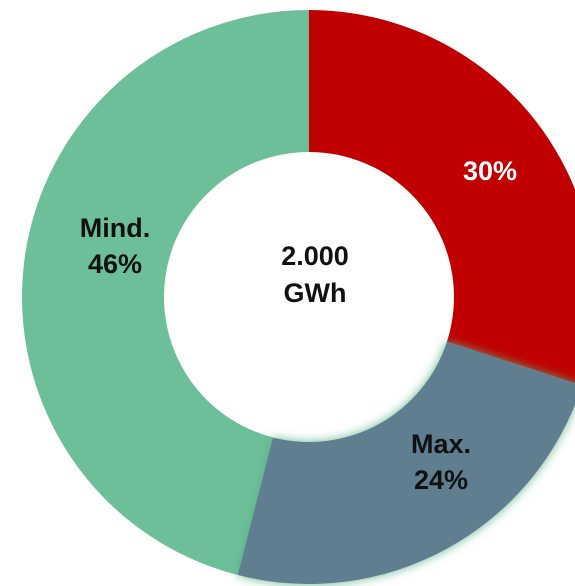 This screenshot has width=575, height=586. What do you see at coordinates (441, 444) in the screenshot?
I see `slice-max-label-0: Max.` at bounding box center [441, 444].